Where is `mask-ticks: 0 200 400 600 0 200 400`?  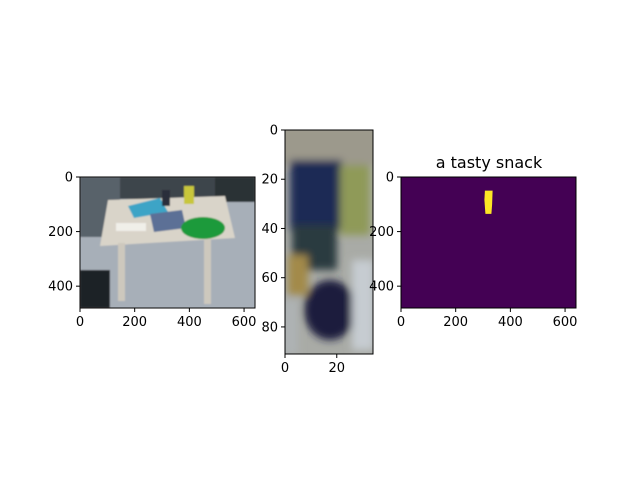
mask-ticks: 0 200 400 600 0 200 400 is located at coordinates (473, 251).